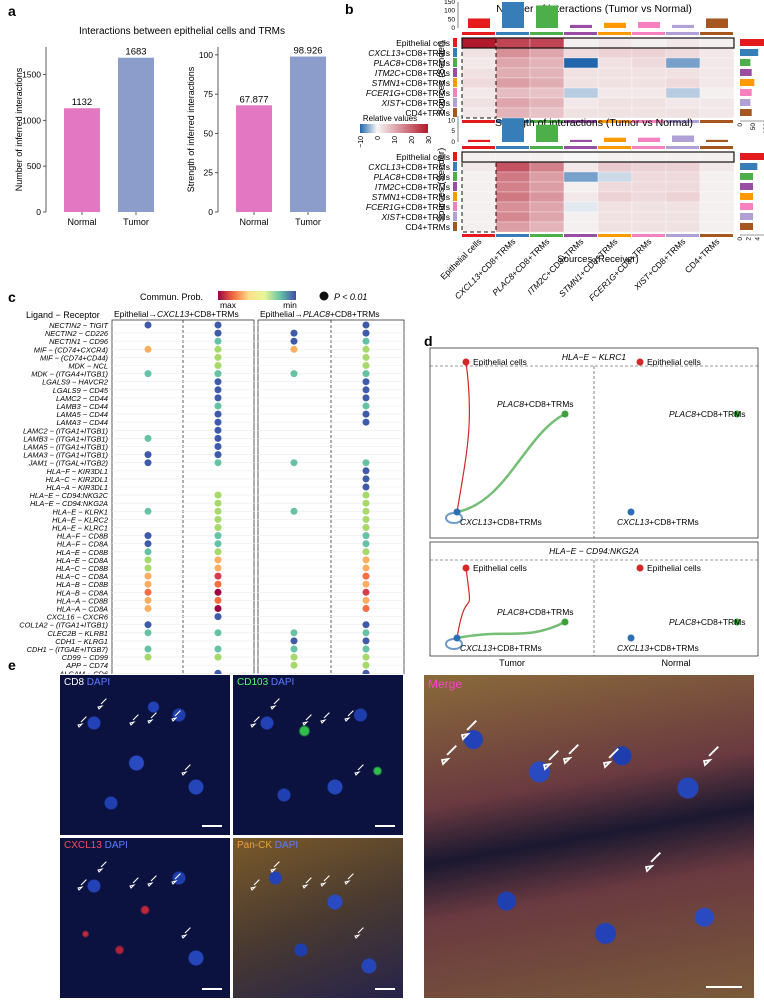  Describe the element at coordinates (214, 314) in the screenshot. I see `group-suffix: +CD8+TRMs` at that location.